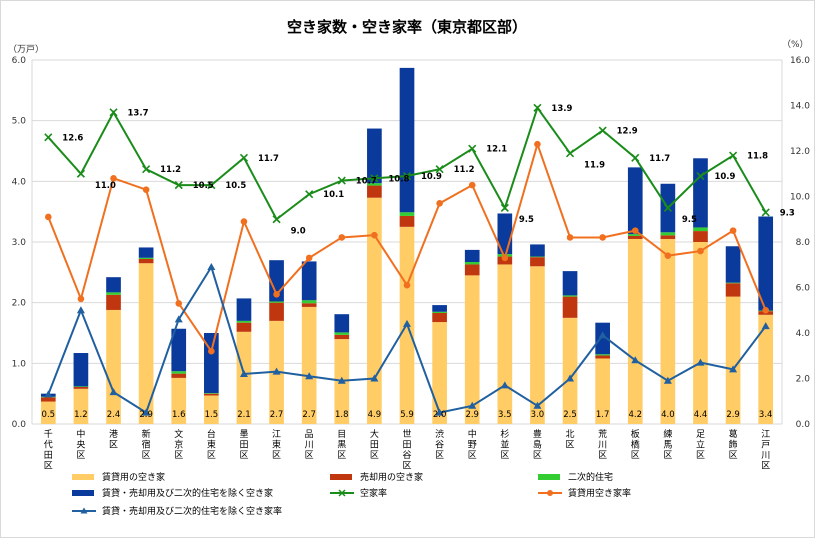  I want to click on right-tick-label: 16.0, so click(800, 61).